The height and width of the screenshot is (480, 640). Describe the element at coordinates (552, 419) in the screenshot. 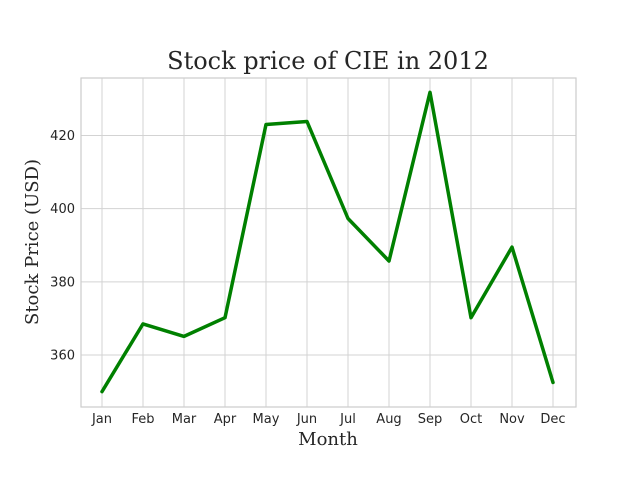

I see `x-tick-label: Dec` at that location.